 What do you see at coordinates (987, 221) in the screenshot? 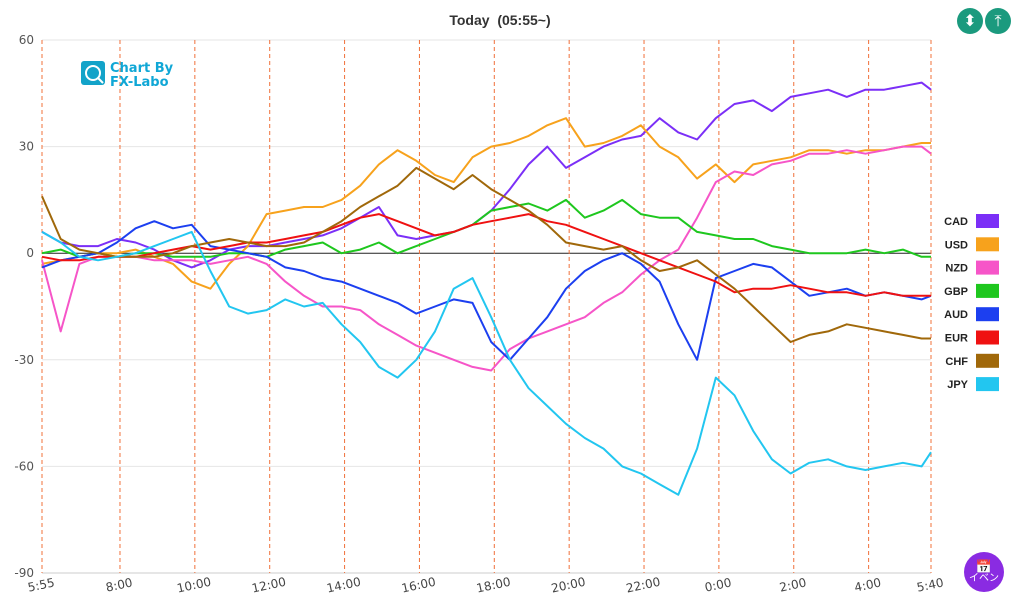
I see `legend-swatch-cad` at bounding box center [987, 221].